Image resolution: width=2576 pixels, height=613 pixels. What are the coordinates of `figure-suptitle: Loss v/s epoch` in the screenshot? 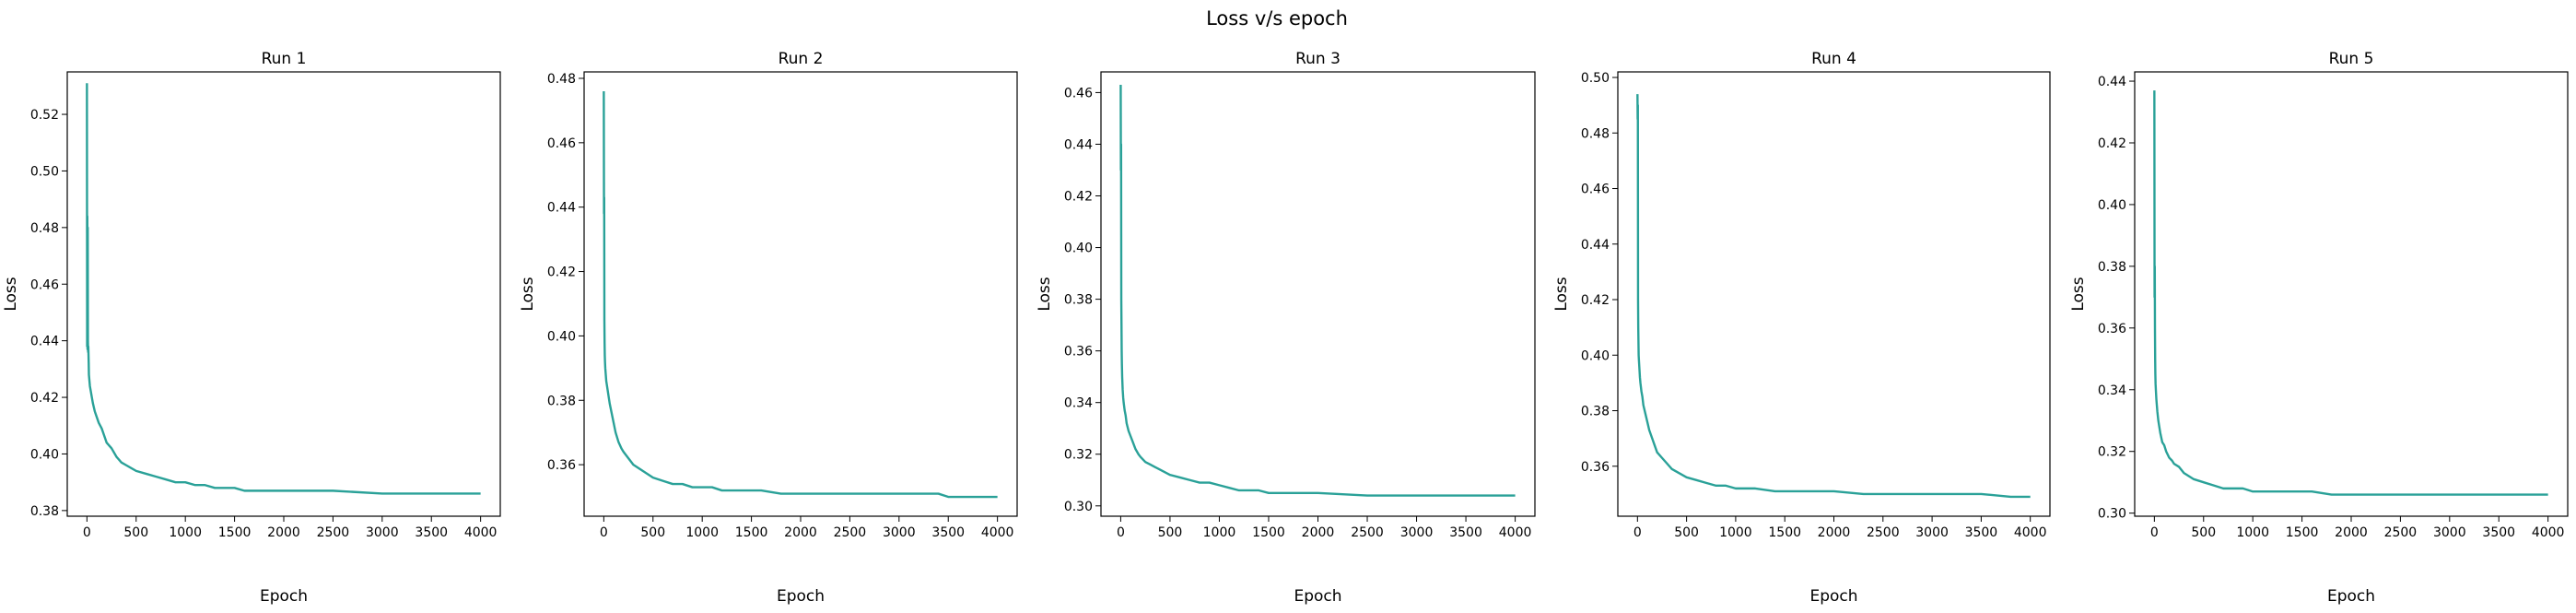 It's located at (1277, 18).